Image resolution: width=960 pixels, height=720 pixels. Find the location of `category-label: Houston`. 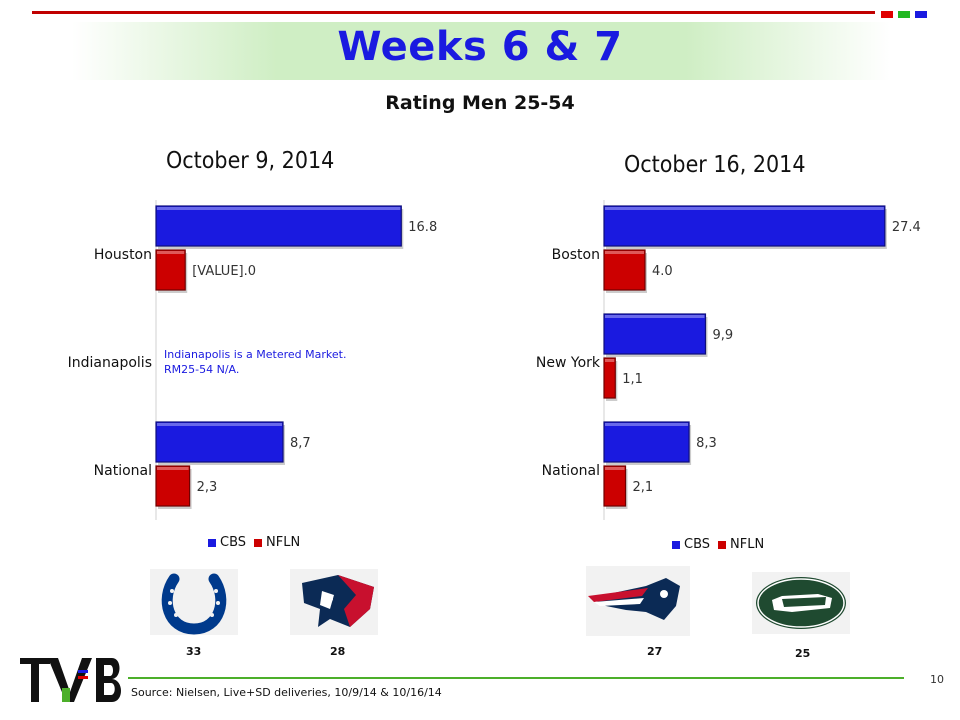

category-label: Houston is located at coordinates (123, 255).